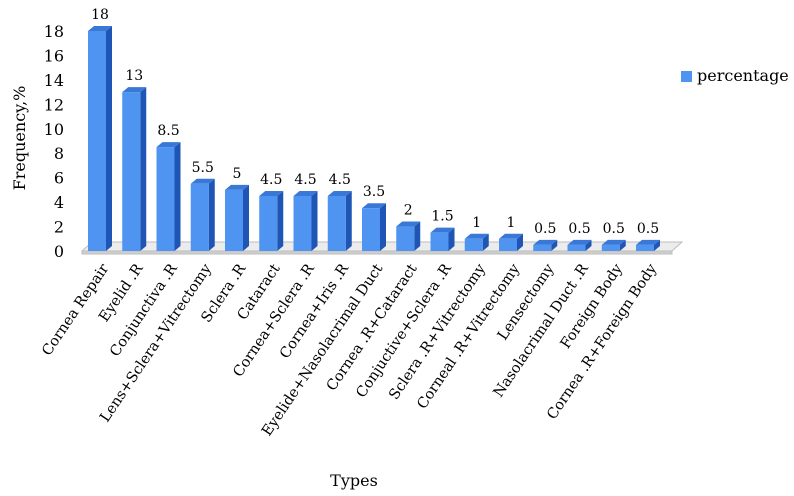 Image resolution: width=794 pixels, height=496 pixels. Describe the element at coordinates (54, 129) in the screenshot. I see `y-tick-label: 10` at that location.